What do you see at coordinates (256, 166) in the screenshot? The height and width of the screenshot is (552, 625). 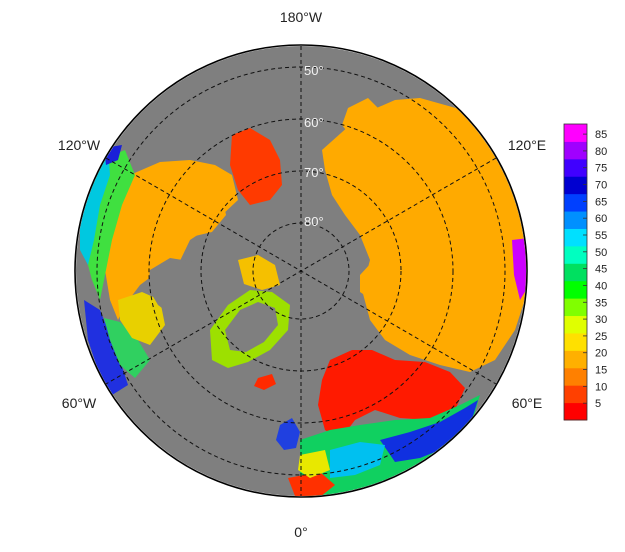 I see `land-alaska-east` at bounding box center [256, 166].